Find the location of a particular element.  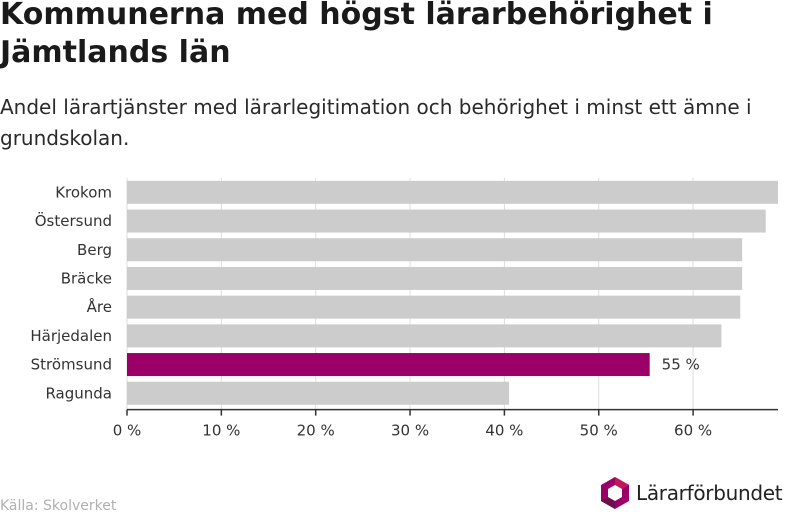

category-label: Härjedalen is located at coordinates (71, 336).